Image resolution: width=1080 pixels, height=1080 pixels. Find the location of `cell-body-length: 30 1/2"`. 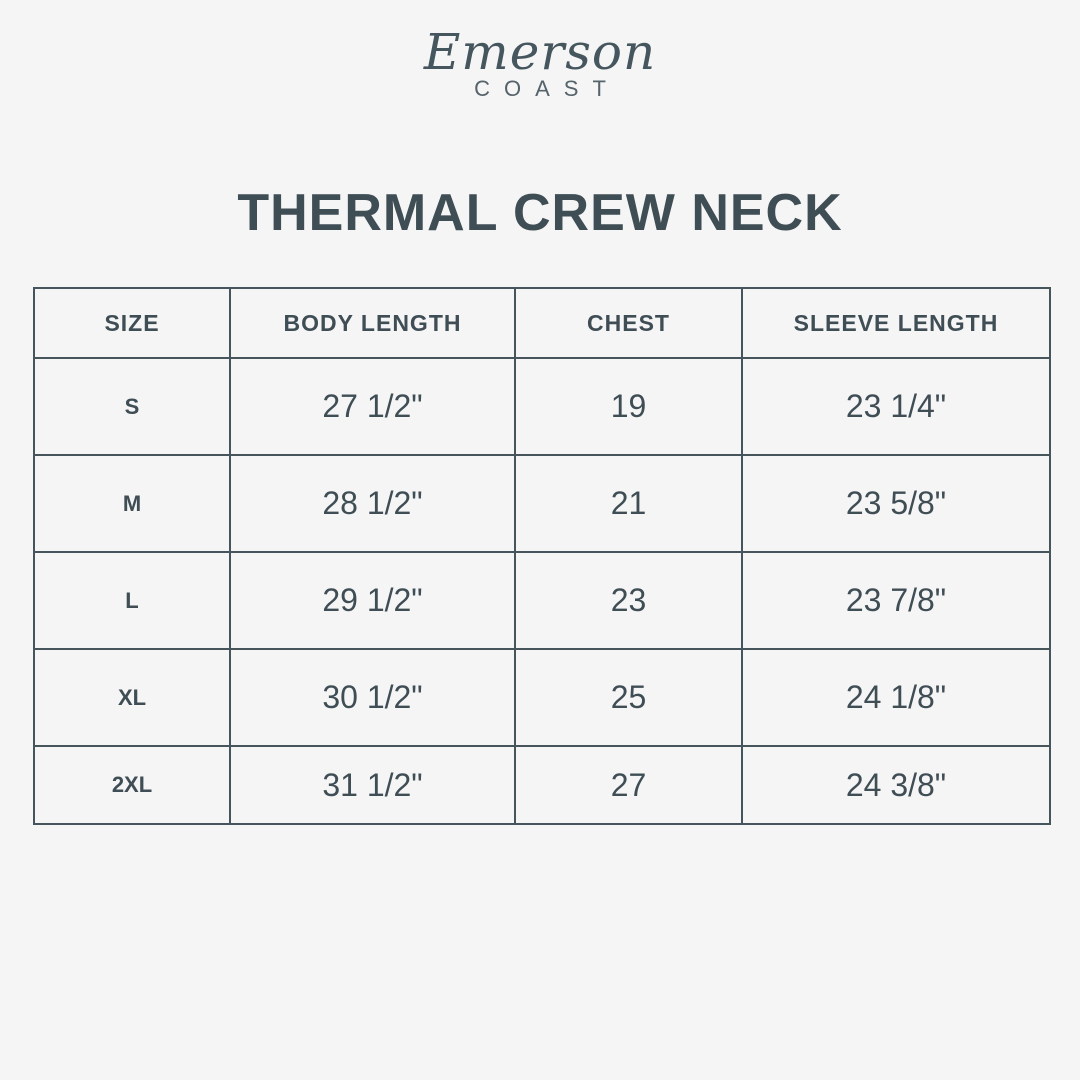

cell-body-length: 30 1/2" is located at coordinates (372, 697).